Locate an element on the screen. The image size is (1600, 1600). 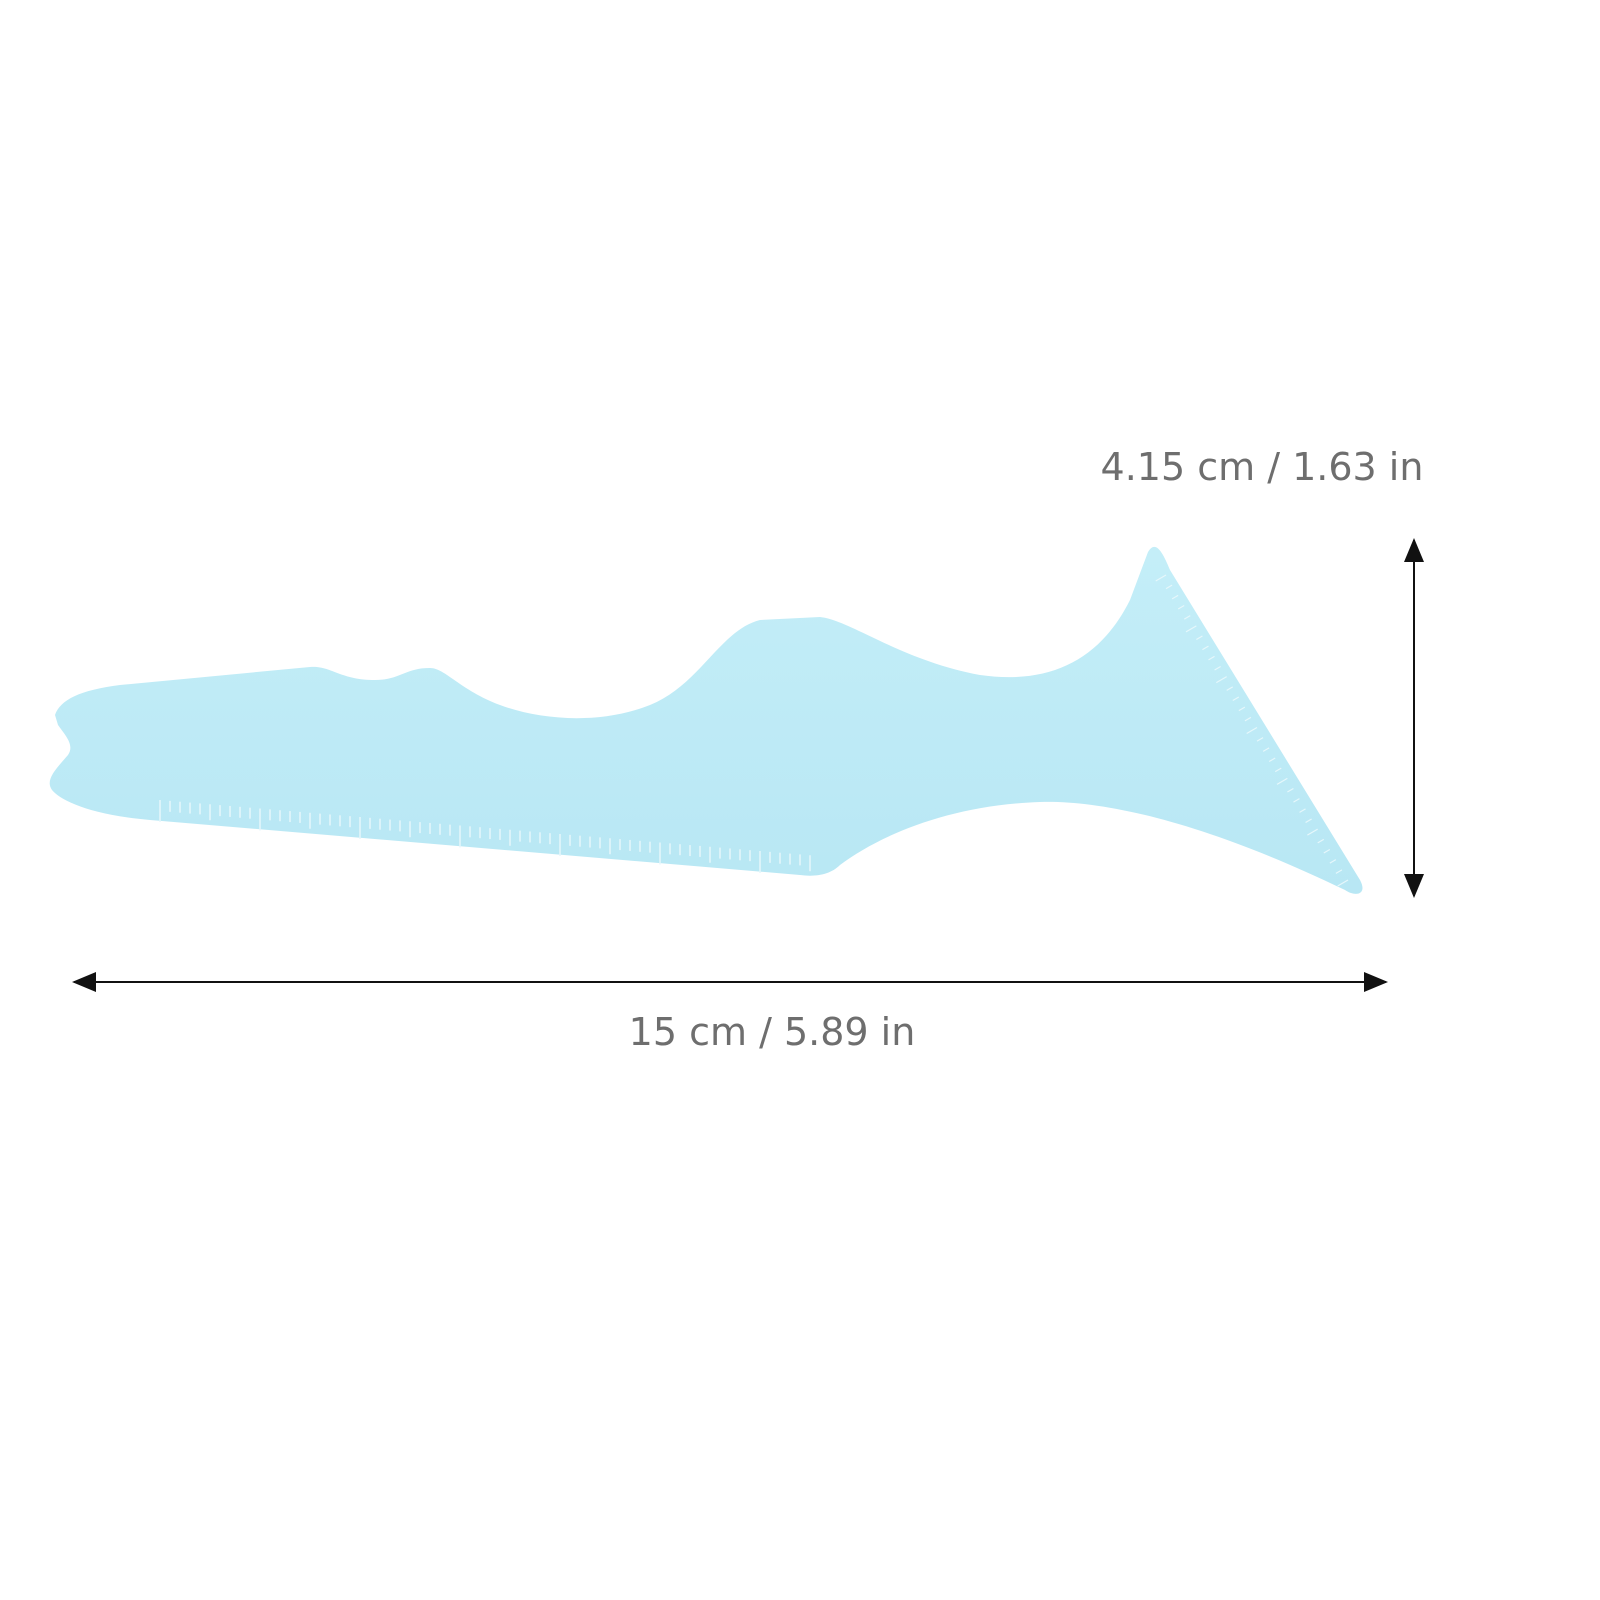
diagonal-ruler-ticks is located at coordinates (1252, 730).